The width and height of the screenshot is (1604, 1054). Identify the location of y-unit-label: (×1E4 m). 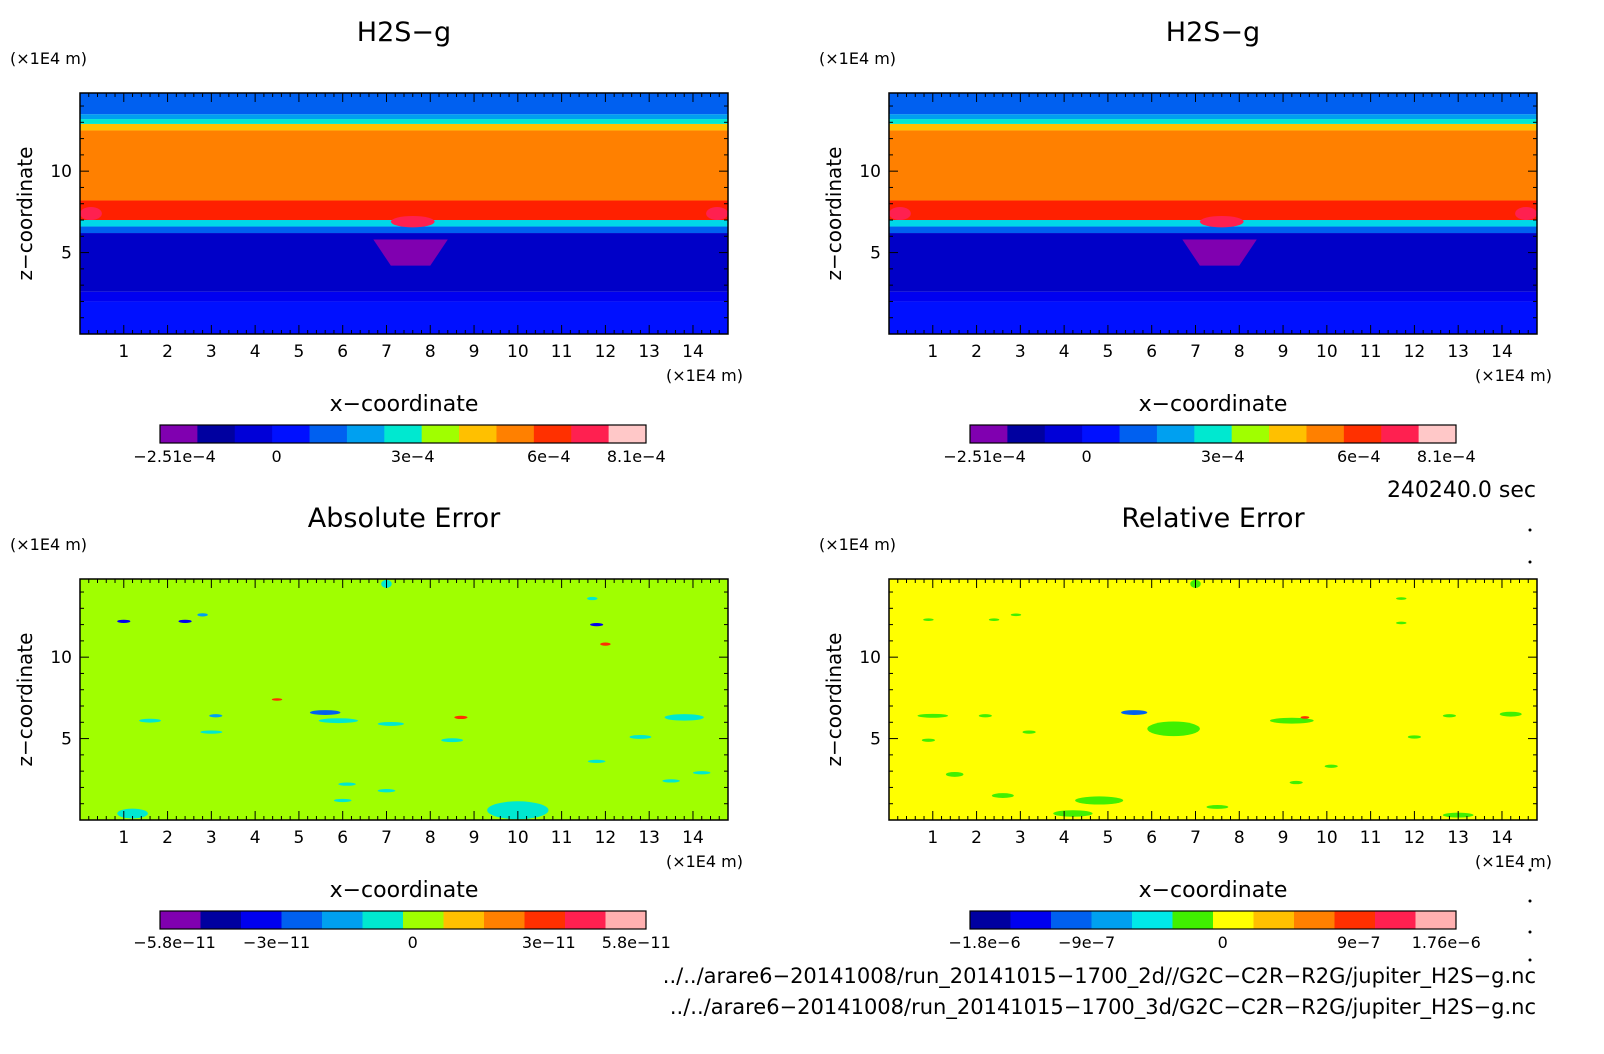
(857, 544).